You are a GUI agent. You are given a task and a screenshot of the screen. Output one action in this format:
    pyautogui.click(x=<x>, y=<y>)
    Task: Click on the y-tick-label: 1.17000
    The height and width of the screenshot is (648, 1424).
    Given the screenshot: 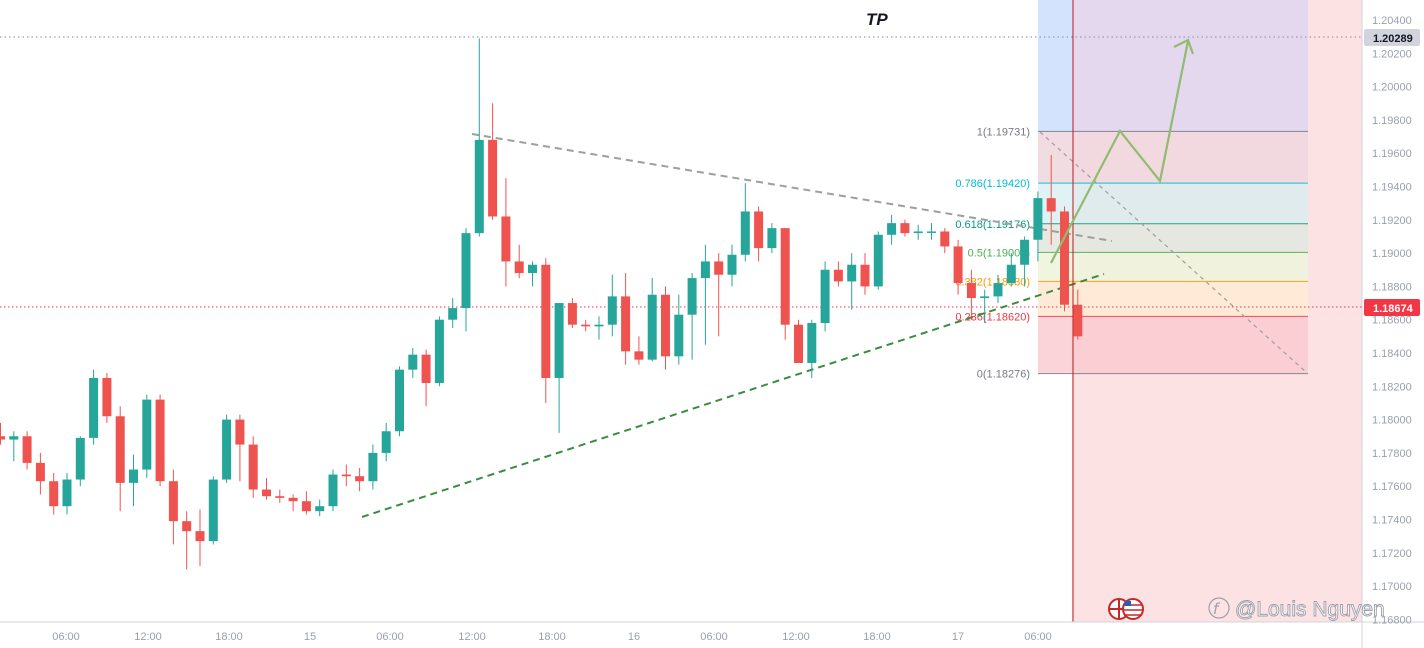 What is the action you would take?
    pyautogui.click(x=1392, y=587)
    